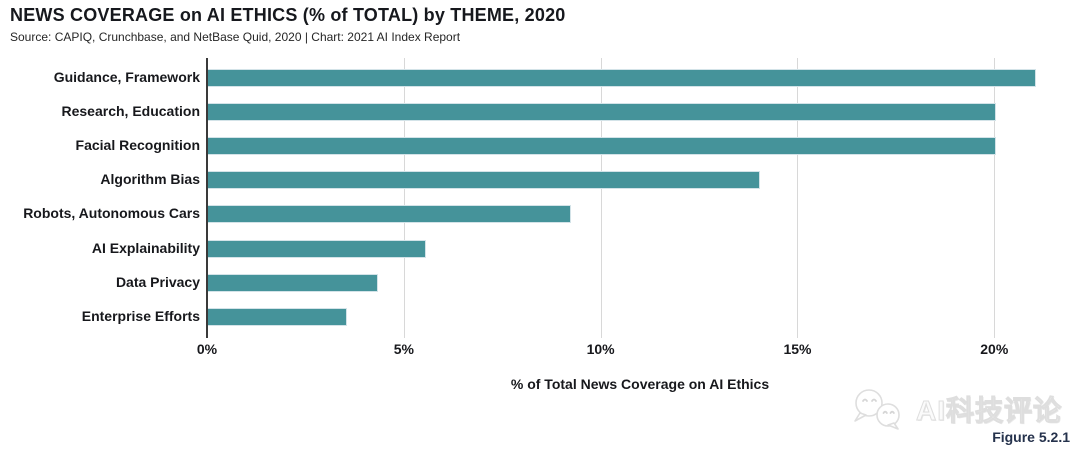 This screenshot has height=458, width=1080. I want to click on x-axis-label: % of Total News Coverage on AI Ethics, so click(640, 384).